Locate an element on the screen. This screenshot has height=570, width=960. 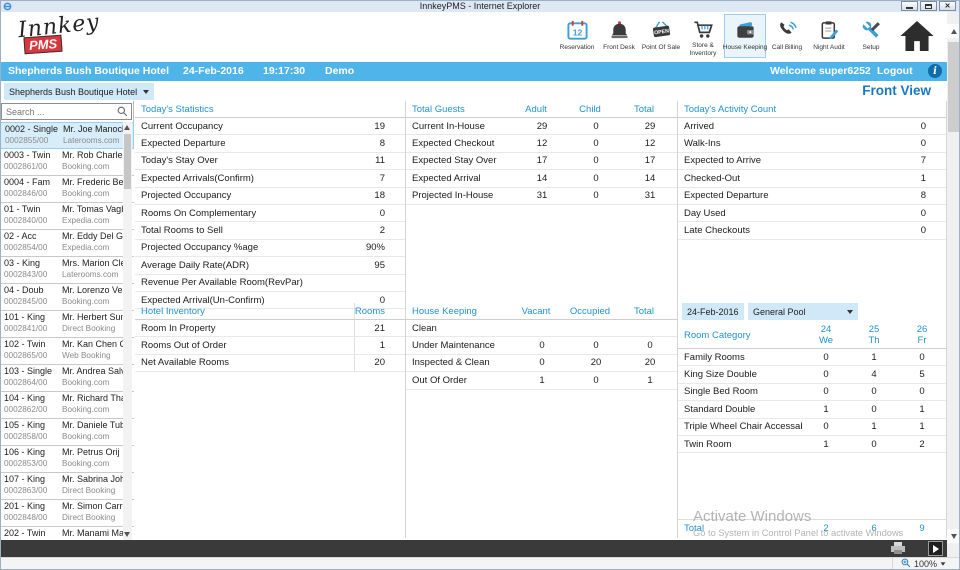
svg-text: 12 is located at coordinates (577, 32).